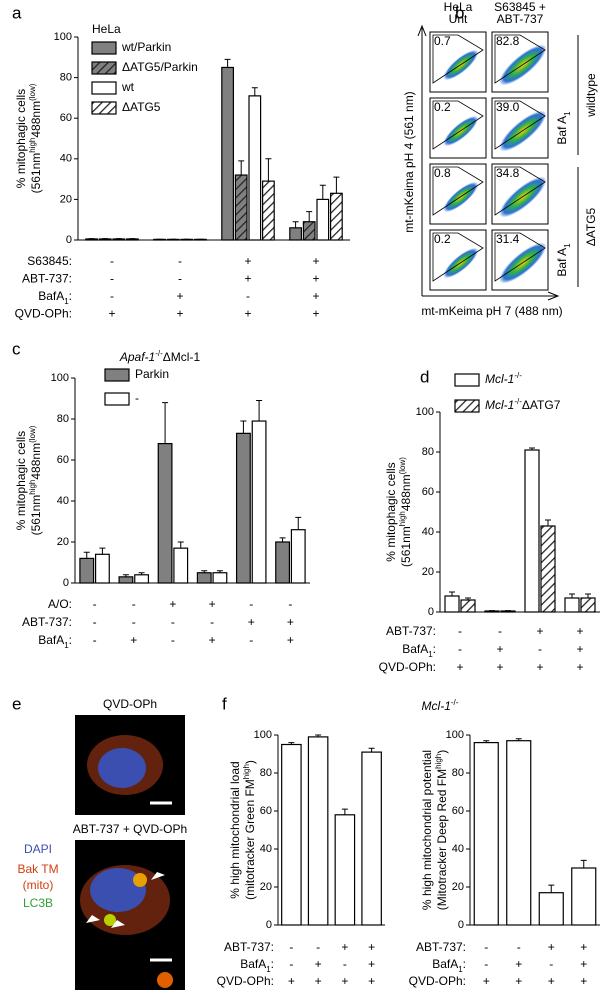  I want to click on y-label-line: (561nmhigh488nm(low), so click(406, 512).